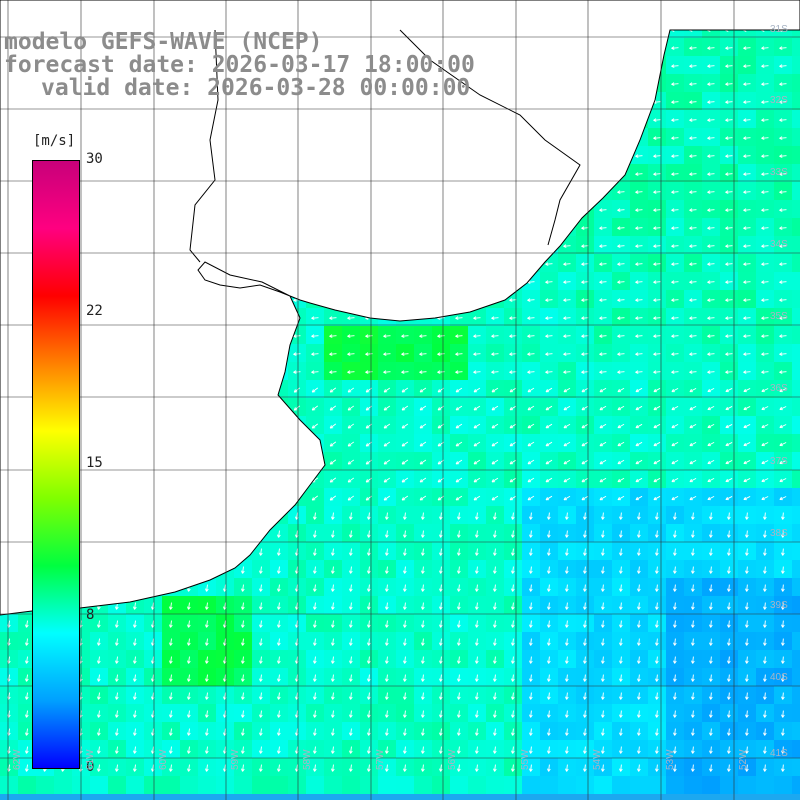 This screenshot has width=800, height=800. I want to click on colorbar-tick-0: 0, so click(90, 767).